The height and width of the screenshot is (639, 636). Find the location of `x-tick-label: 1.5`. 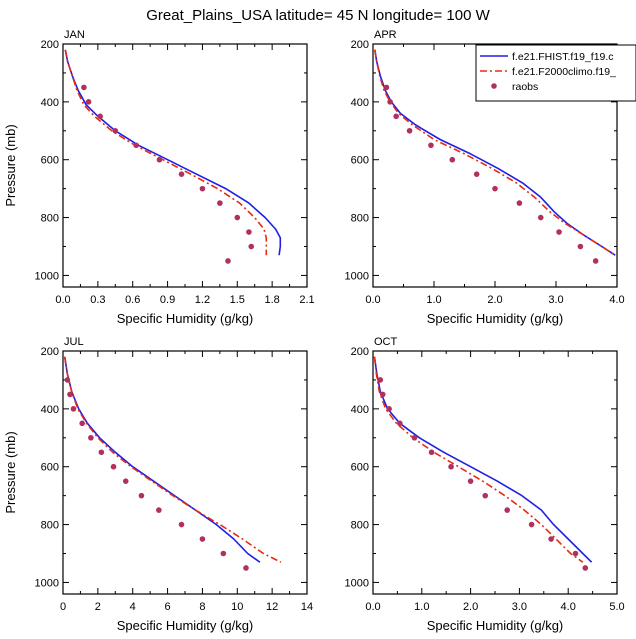

x-tick-label: 1.5 is located at coordinates (237, 300).